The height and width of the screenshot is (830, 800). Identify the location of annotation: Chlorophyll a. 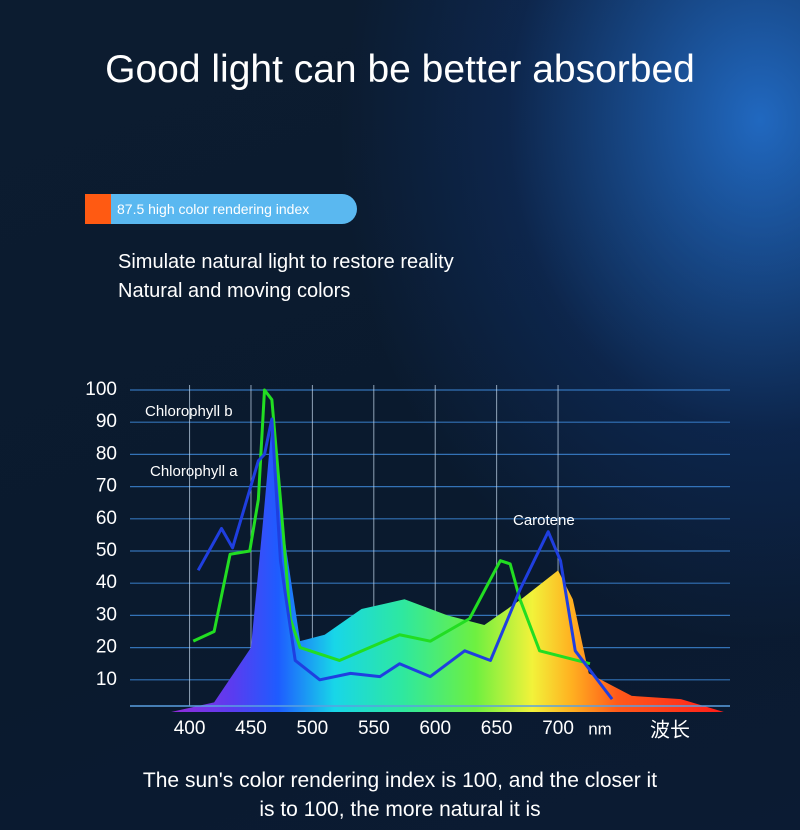
(194, 471).